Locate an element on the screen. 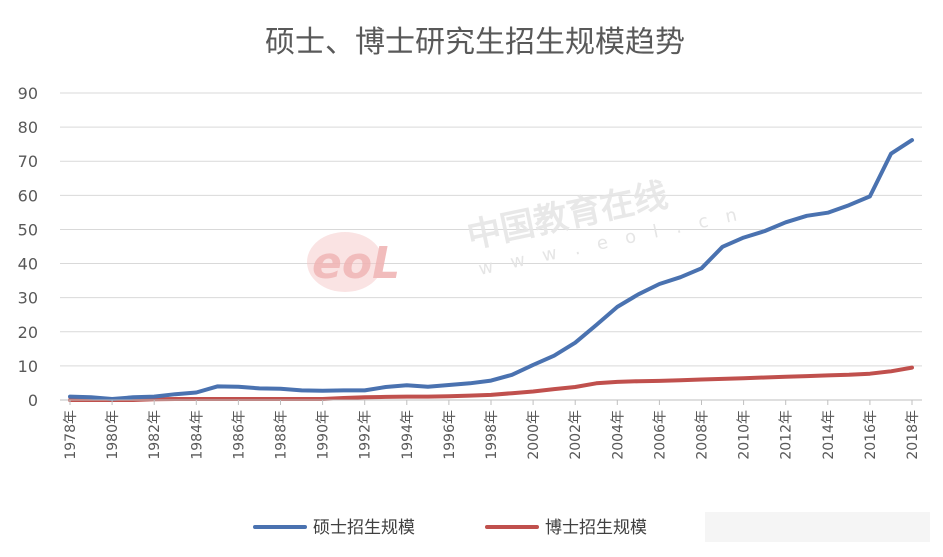 The image size is (943, 557). watermark: eoL 中国教育在线 w w w . e o l . c n is located at coordinates (526, 233).